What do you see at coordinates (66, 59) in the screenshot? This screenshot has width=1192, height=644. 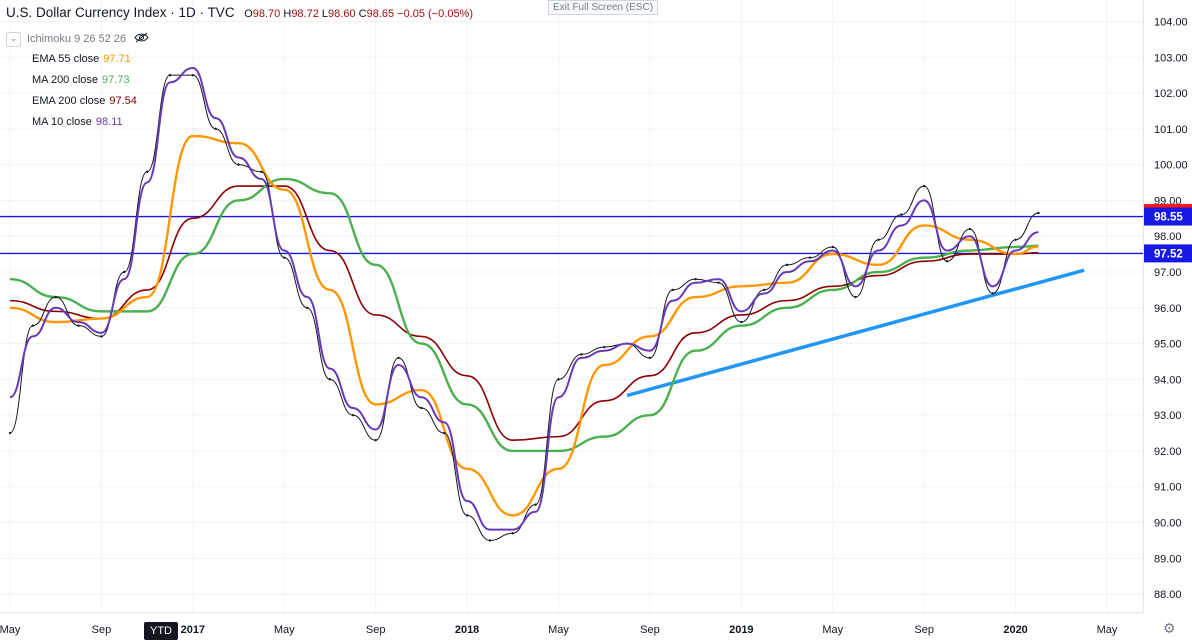 I see `indicator-label: EMA 55 close` at bounding box center [66, 59].